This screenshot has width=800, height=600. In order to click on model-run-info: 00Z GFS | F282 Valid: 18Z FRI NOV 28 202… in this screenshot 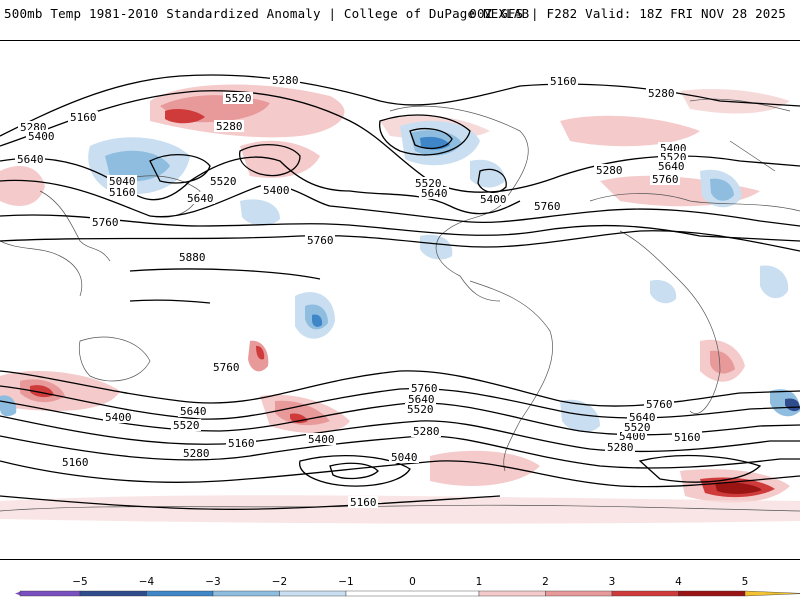, I will do `click(627, 13)`.